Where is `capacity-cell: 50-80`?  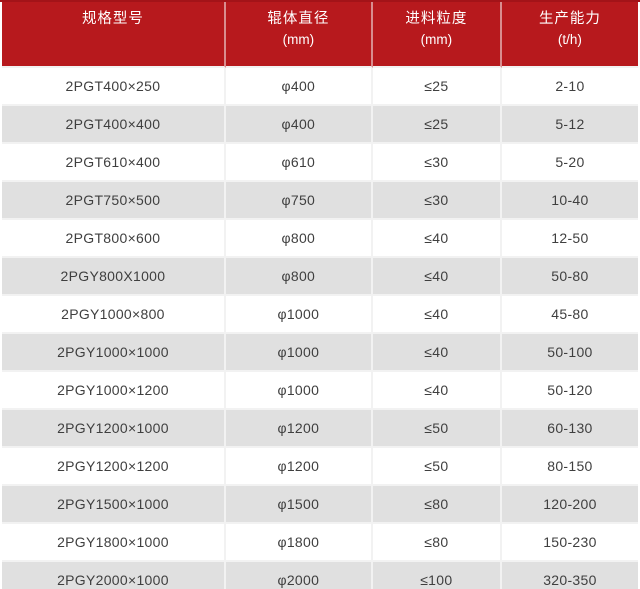 capacity-cell: 50-80 is located at coordinates (569, 277).